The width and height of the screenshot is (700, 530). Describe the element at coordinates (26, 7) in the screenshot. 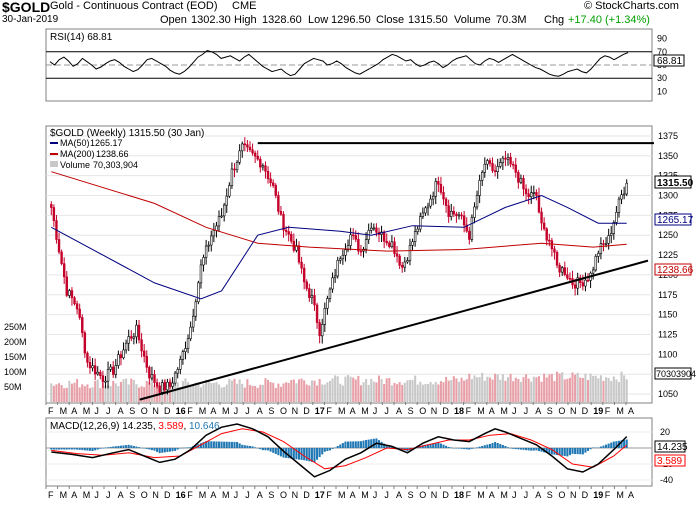

I see `ticker-symbol: $GOLD` at that location.